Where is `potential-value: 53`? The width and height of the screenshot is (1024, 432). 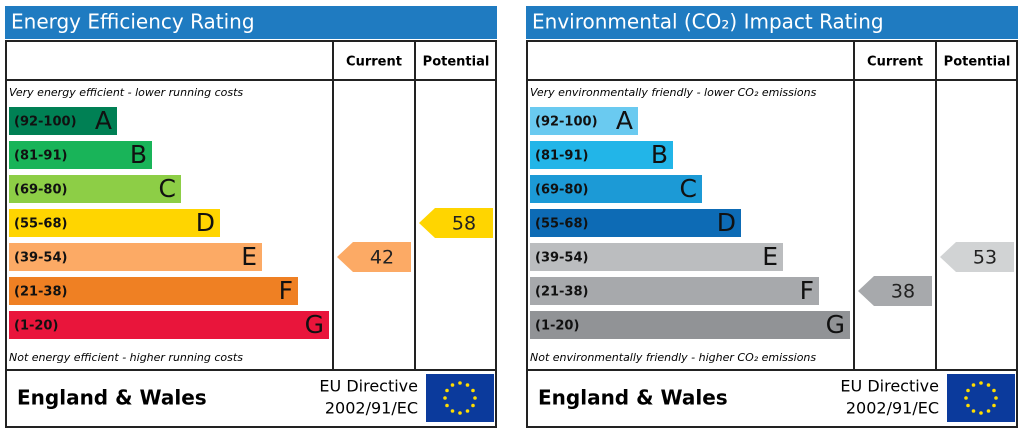 potential-value: 53 is located at coordinates (985, 258).